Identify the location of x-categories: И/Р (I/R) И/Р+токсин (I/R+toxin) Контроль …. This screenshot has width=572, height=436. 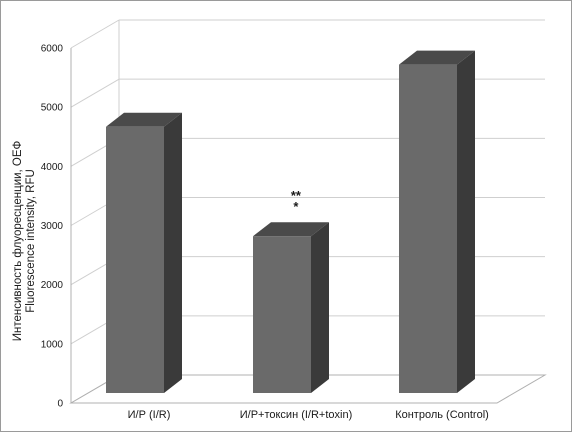
(308, 415).